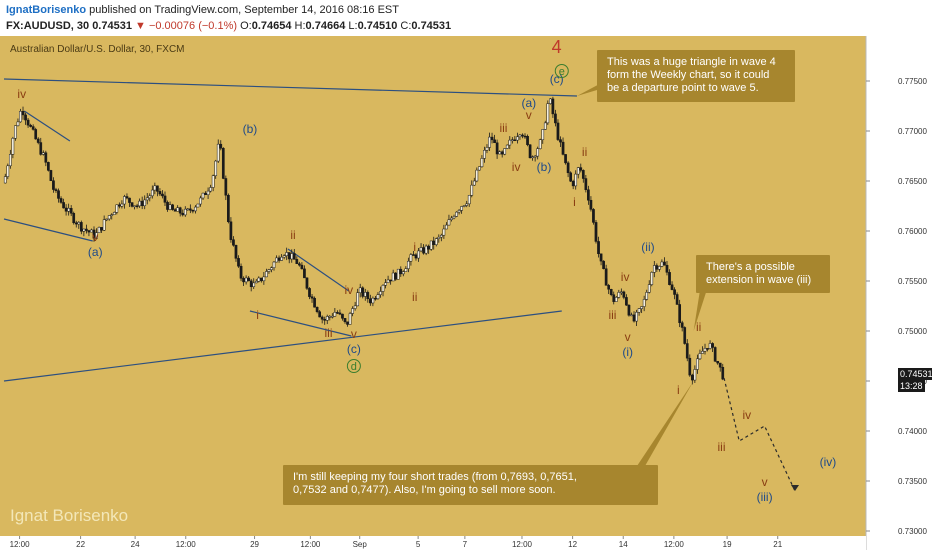 The height and width of the screenshot is (550, 932). What do you see at coordinates (46, 10) in the screenshot?
I see `author-link: IgnatBorisenko` at bounding box center [46, 10].